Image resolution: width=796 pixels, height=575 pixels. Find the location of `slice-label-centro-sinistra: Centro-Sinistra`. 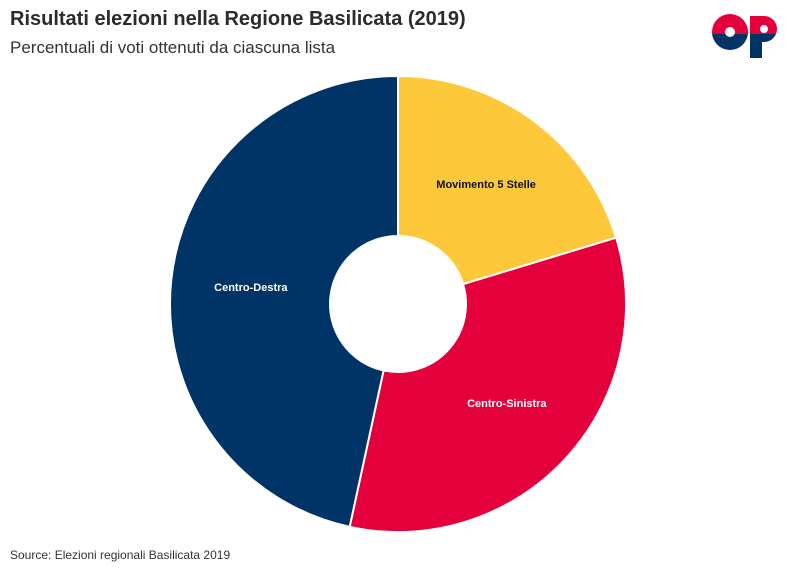

slice-label-centro-sinistra: Centro-Sinistra is located at coordinates (507, 404).